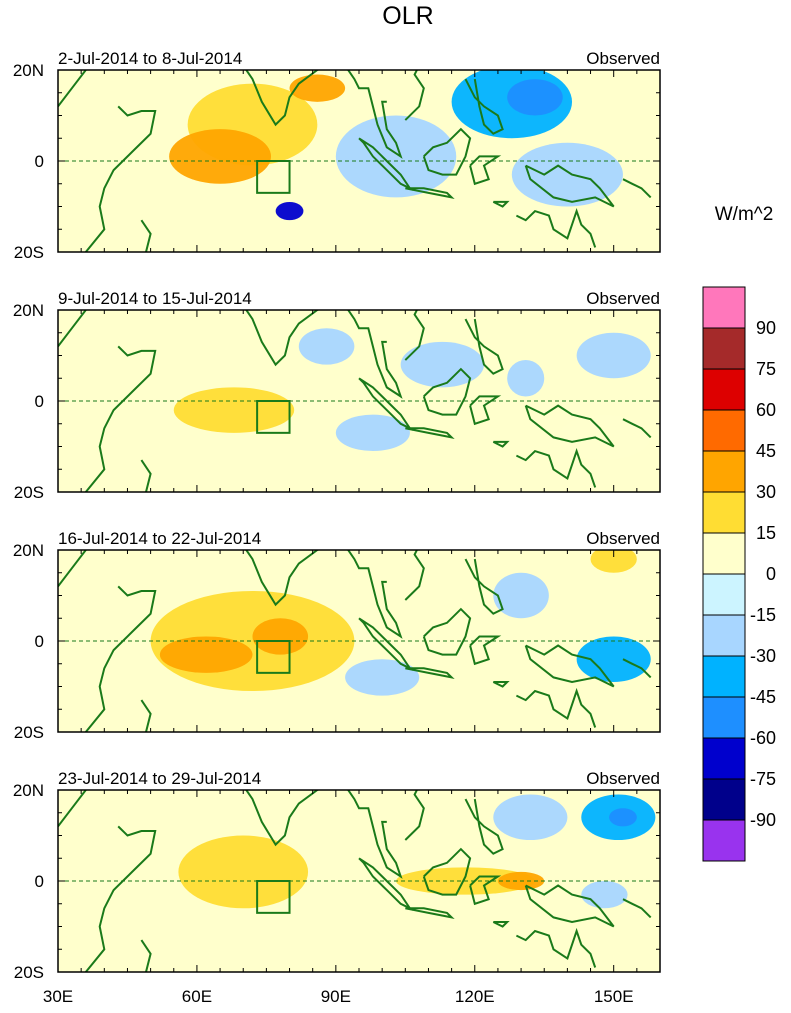  What do you see at coordinates (407, 16) in the screenshot?
I see `chart-title: OLR` at bounding box center [407, 16].